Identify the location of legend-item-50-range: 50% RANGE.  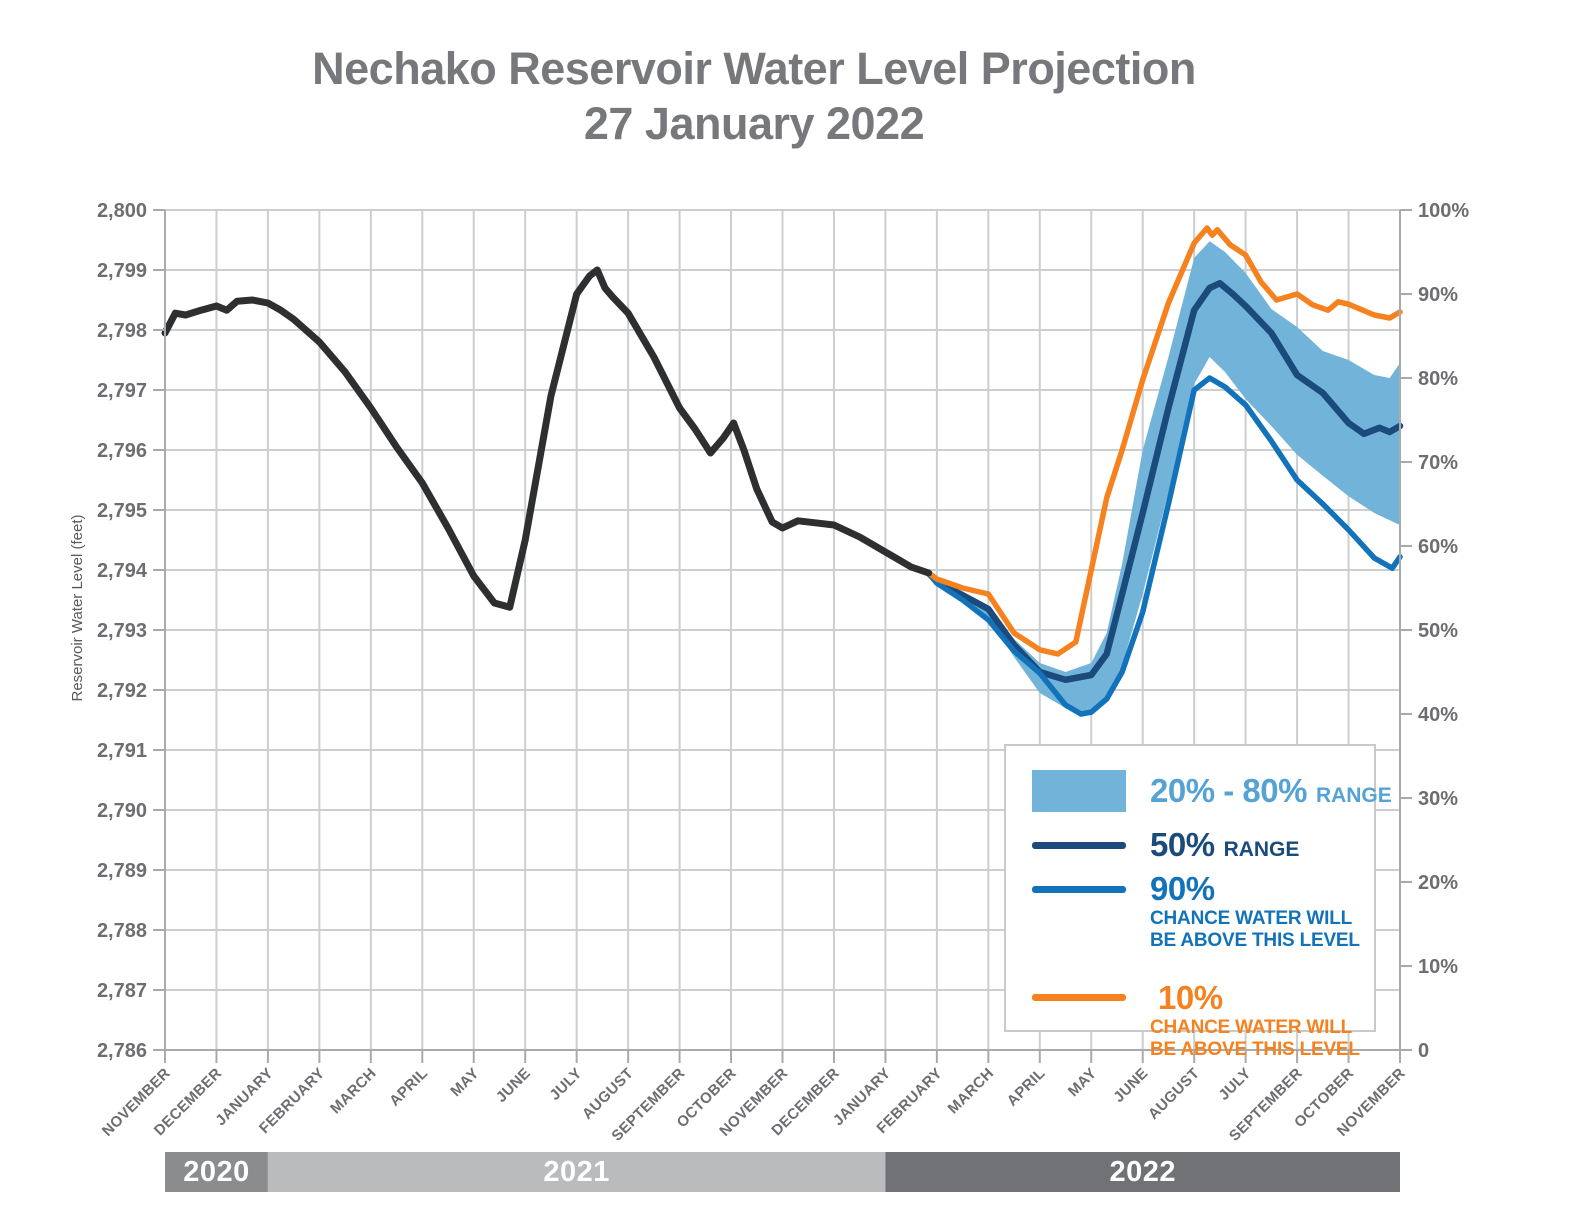
(1203, 845).